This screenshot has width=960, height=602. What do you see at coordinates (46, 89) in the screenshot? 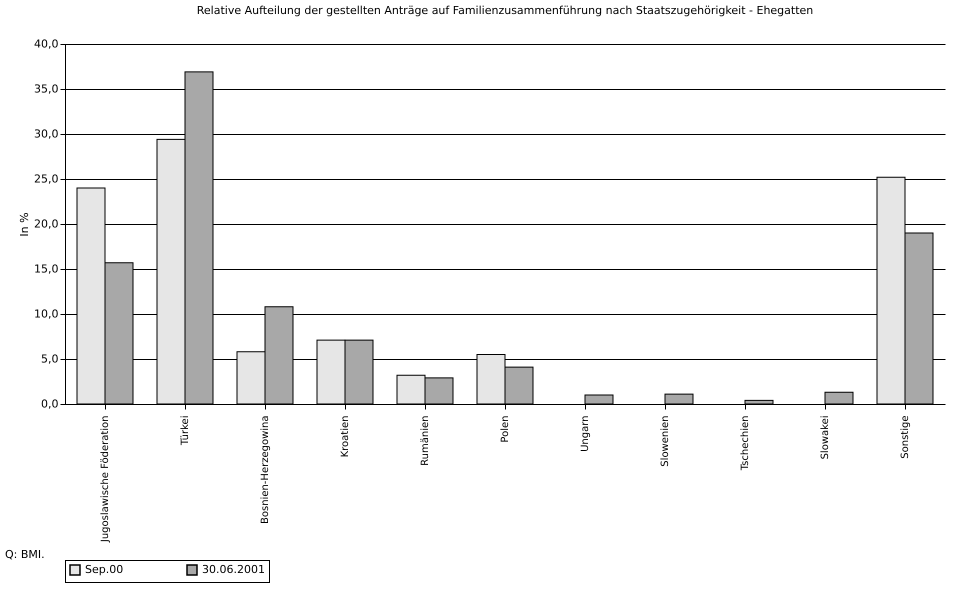
I see `y-tick-label: 35,0` at bounding box center [46, 89].